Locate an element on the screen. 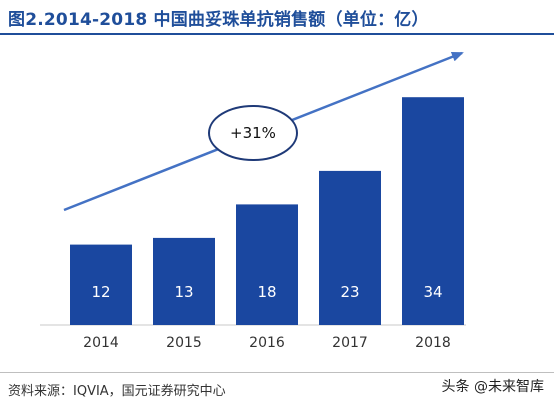  source-note: 资料来源：IQVIA，国元证券研究中心 is located at coordinates (117, 391).